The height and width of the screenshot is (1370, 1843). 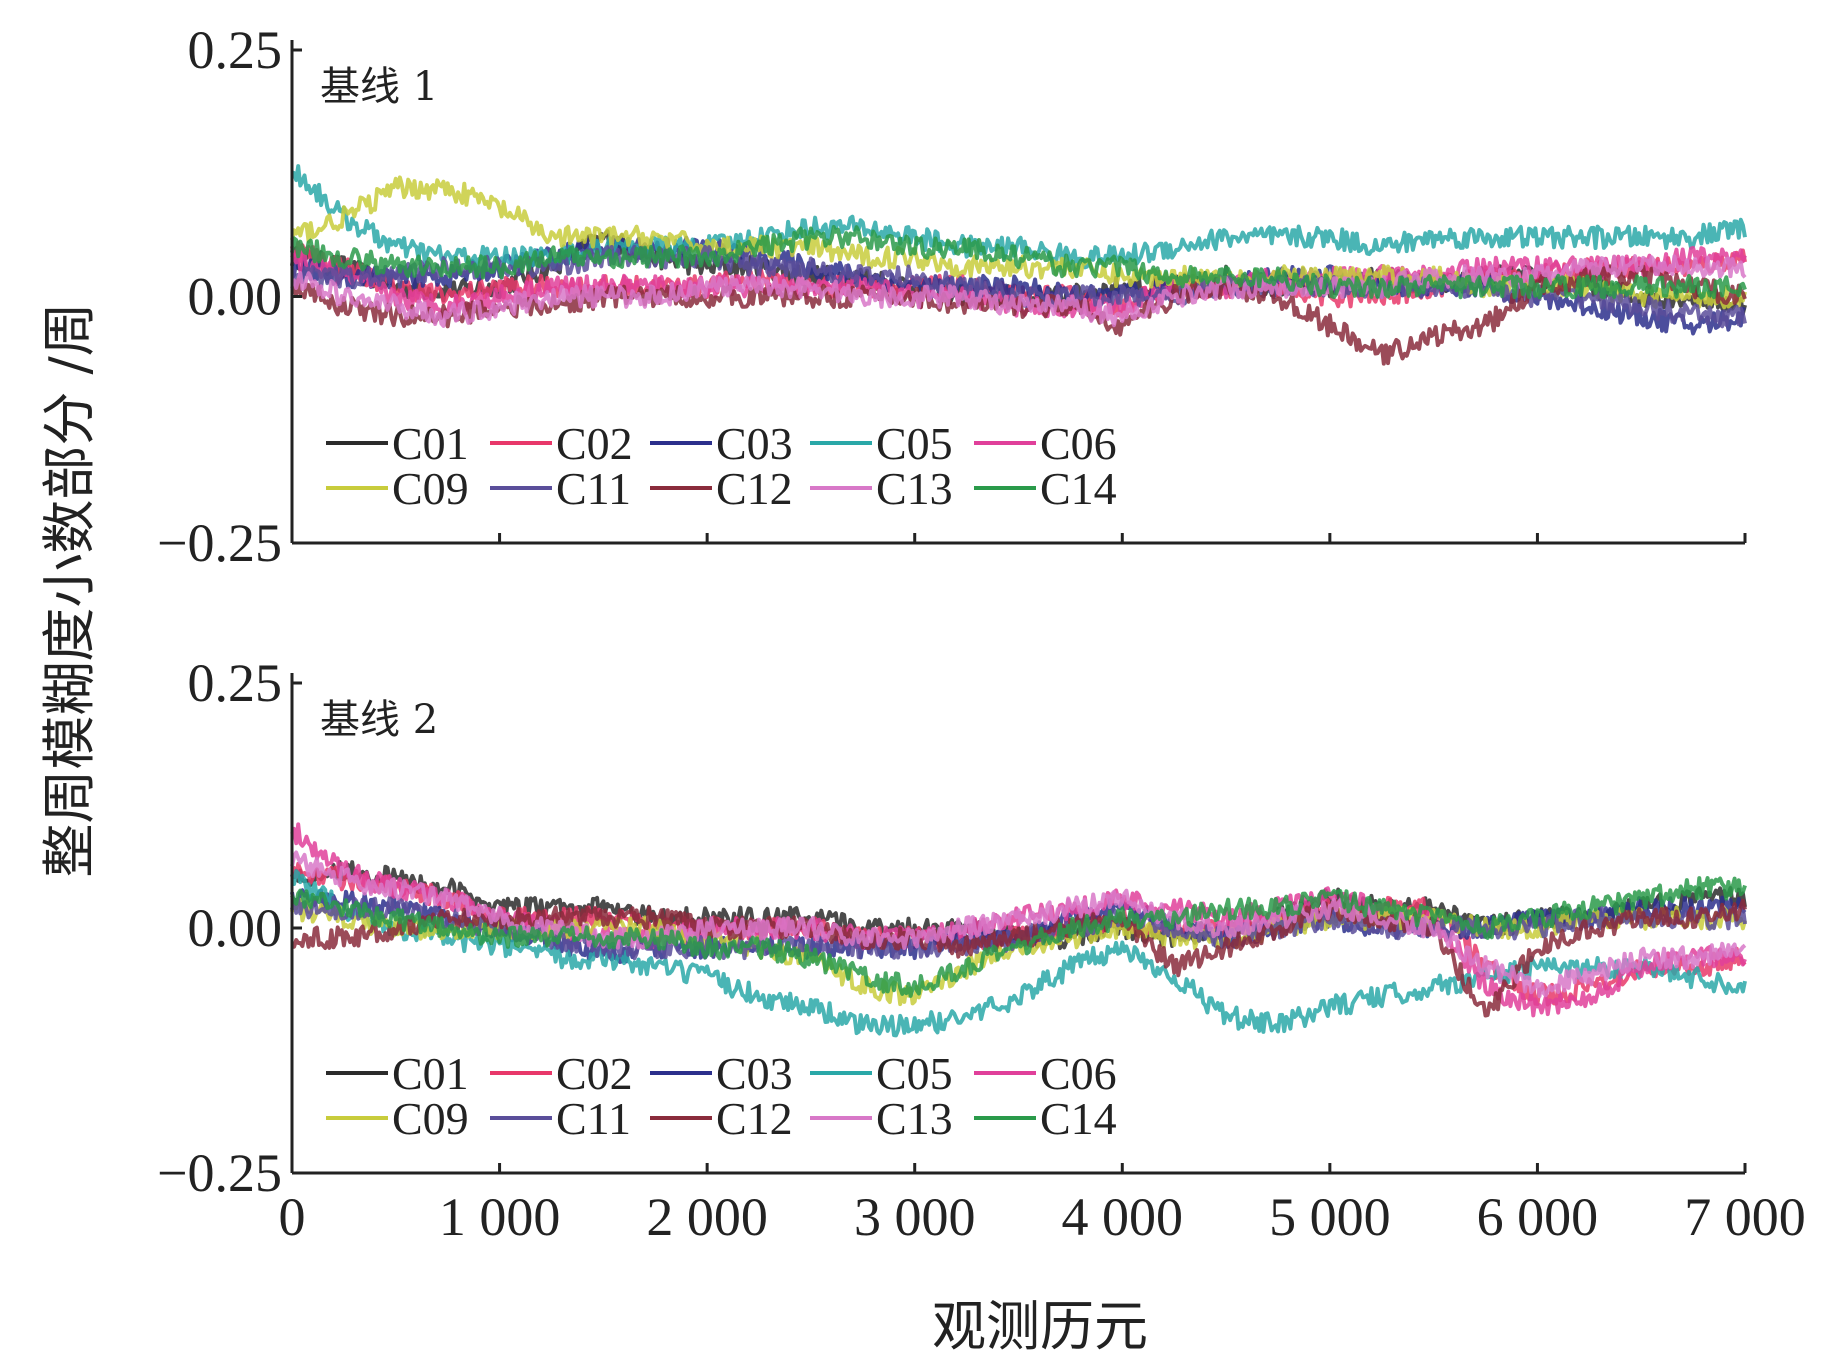 What do you see at coordinates (379, 87) in the screenshot?
I see `panel-label-1: 基线 1` at bounding box center [379, 87].